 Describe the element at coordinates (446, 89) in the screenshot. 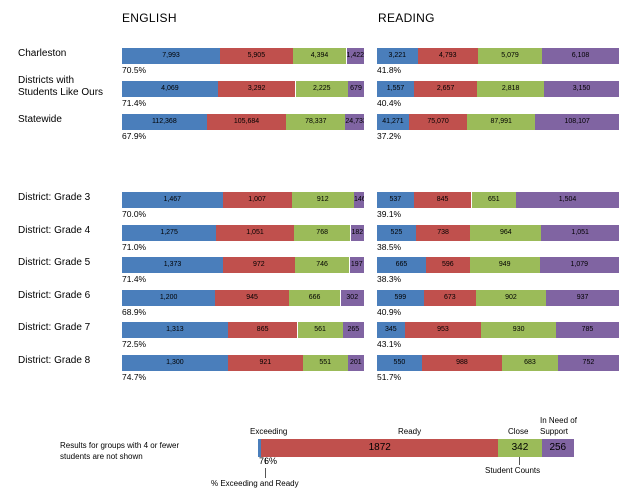

I see `reading-bar-ready: 2,657` at that location.